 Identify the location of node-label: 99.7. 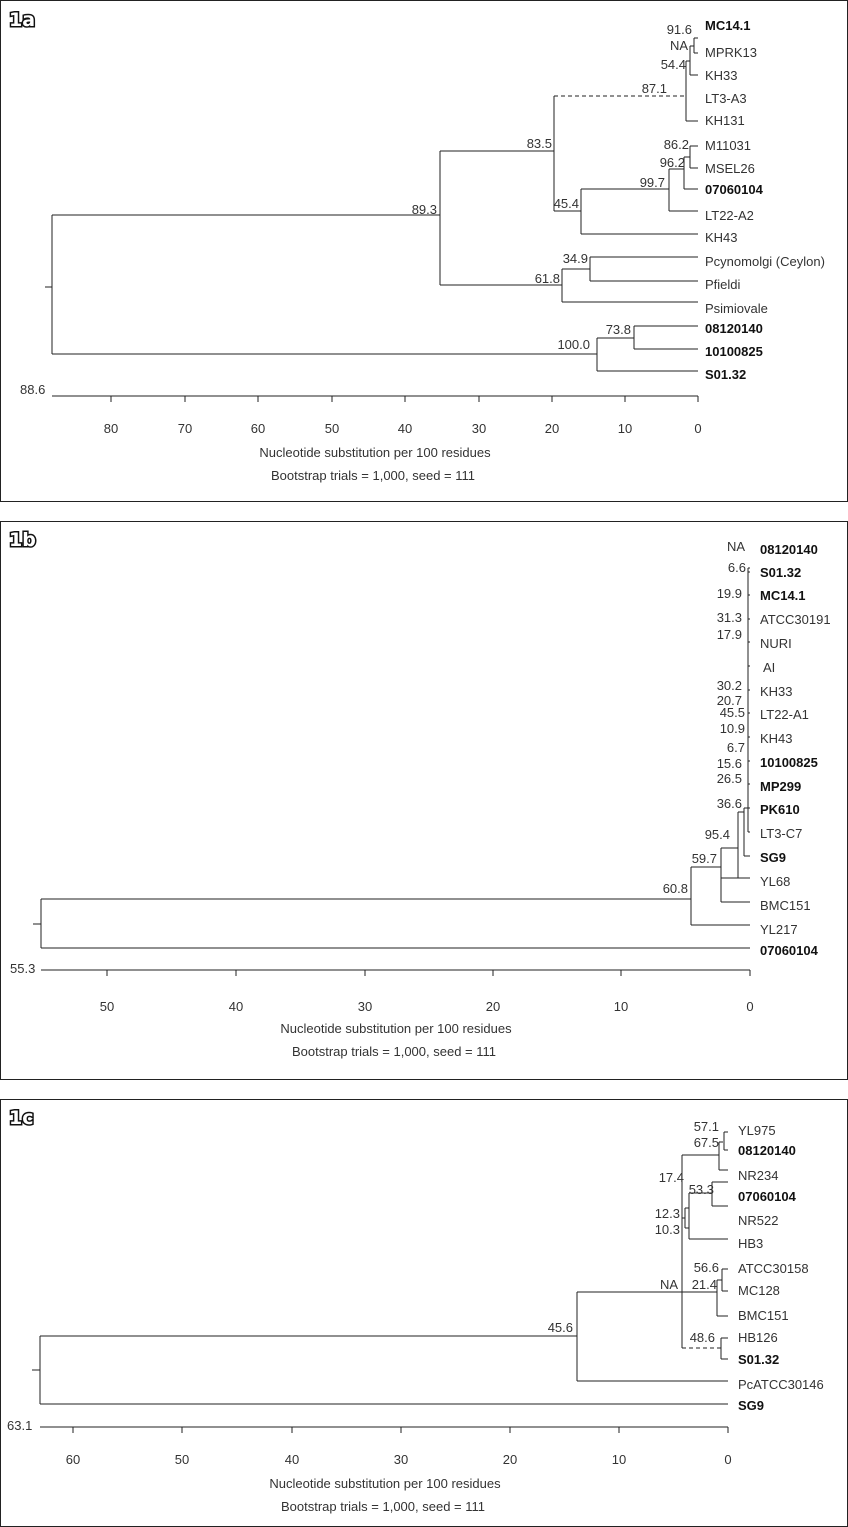
(652, 182).